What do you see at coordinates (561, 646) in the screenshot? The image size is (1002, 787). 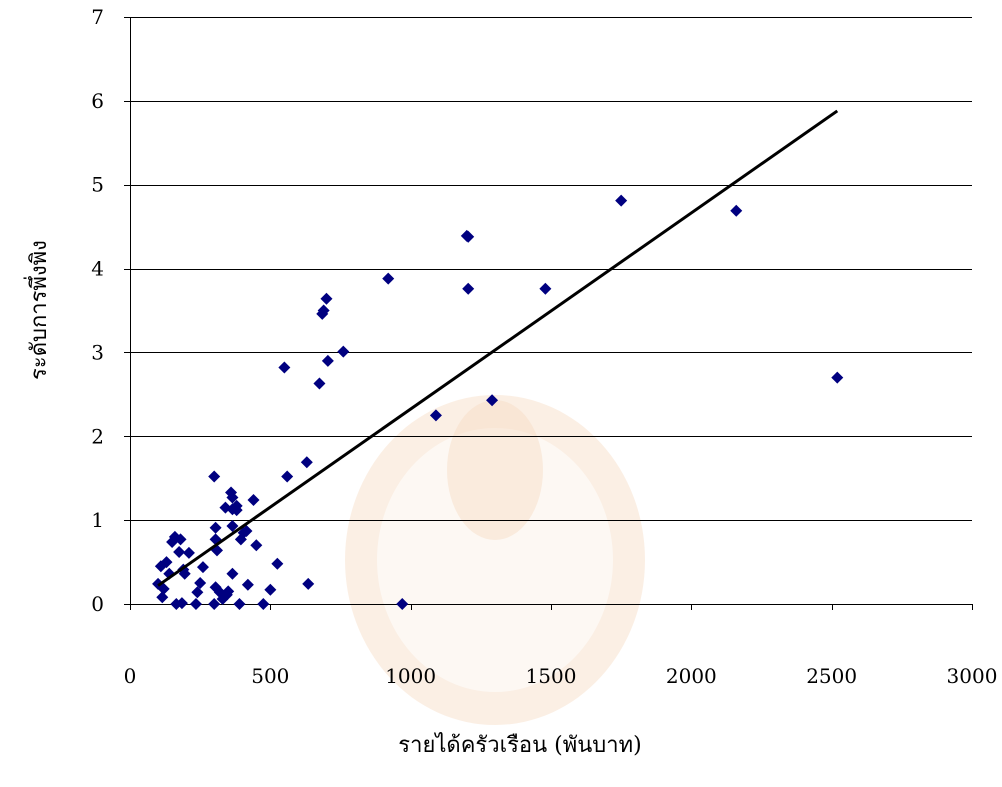 I see `x-axis-ticks: 0 500 1000 1500 2000 2500 3000` at bounding box center [561, 646].